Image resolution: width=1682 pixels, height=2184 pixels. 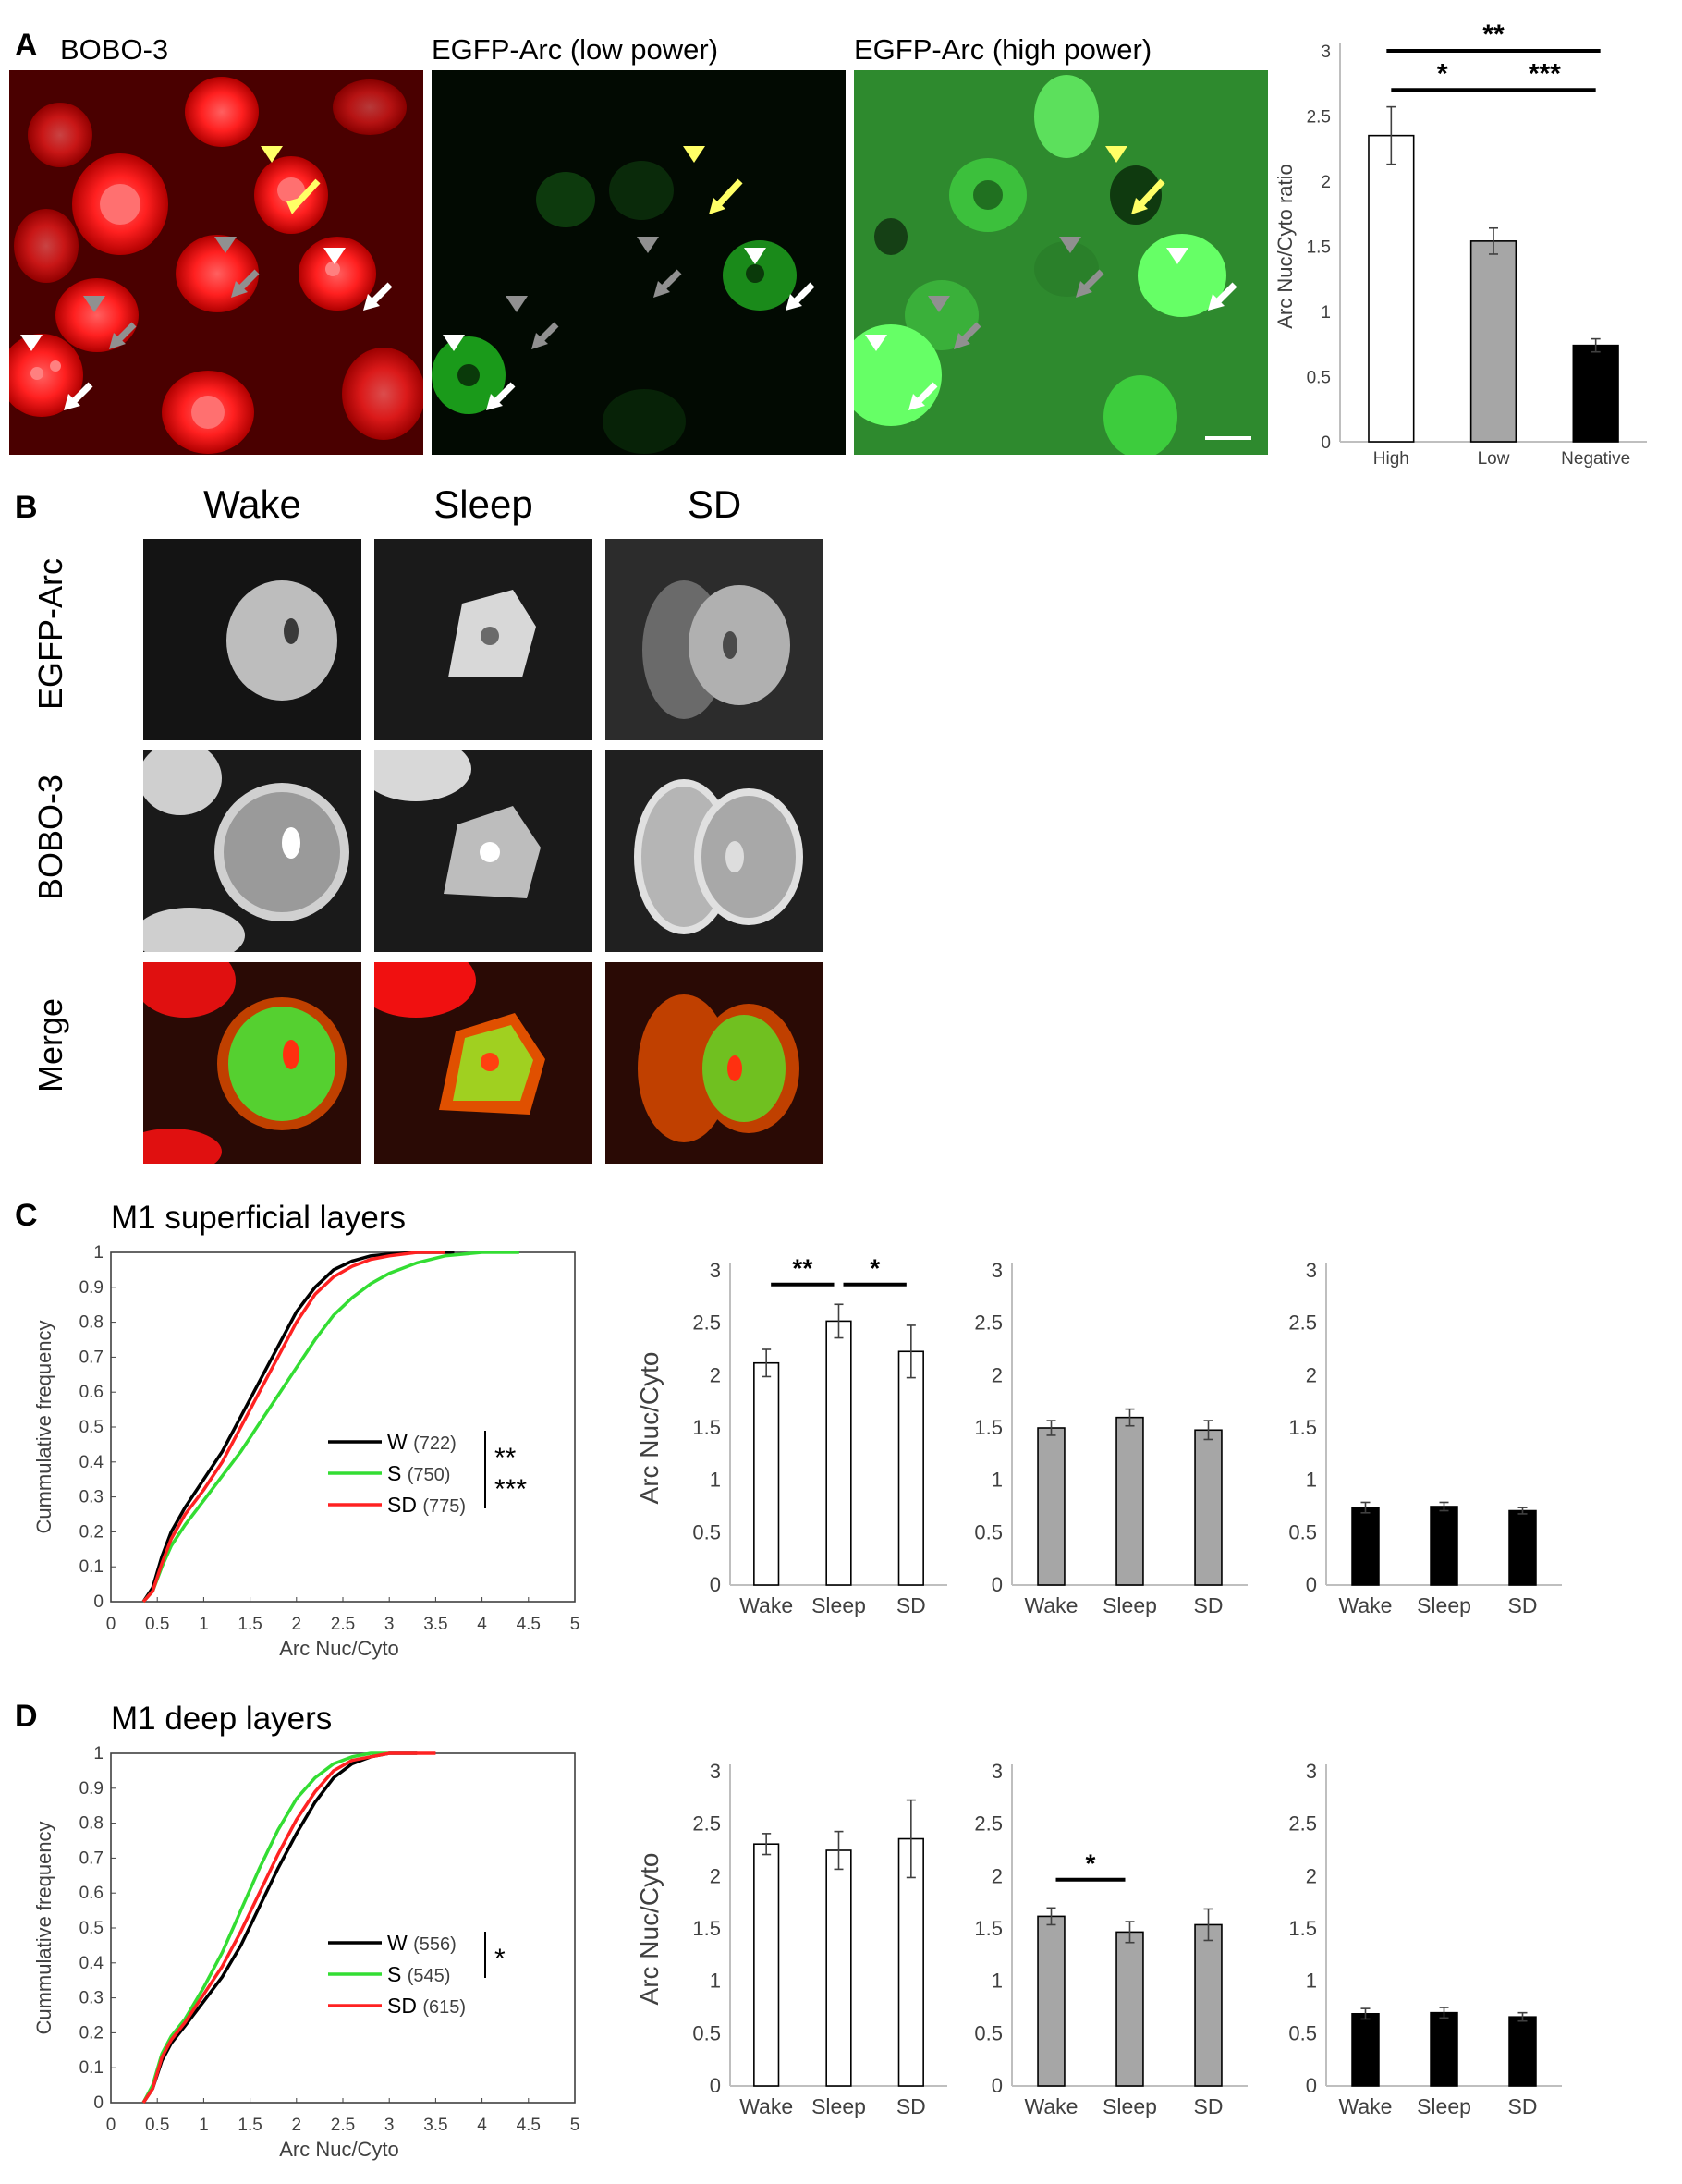 What do you see at coordinates (1111, 1947) in the screenshot?
I see `chart-d-bar-low: 0 0.5 1 1.5 2 2.5 3 Wake Sleep SD *` at bounding box center [1111, 1947].